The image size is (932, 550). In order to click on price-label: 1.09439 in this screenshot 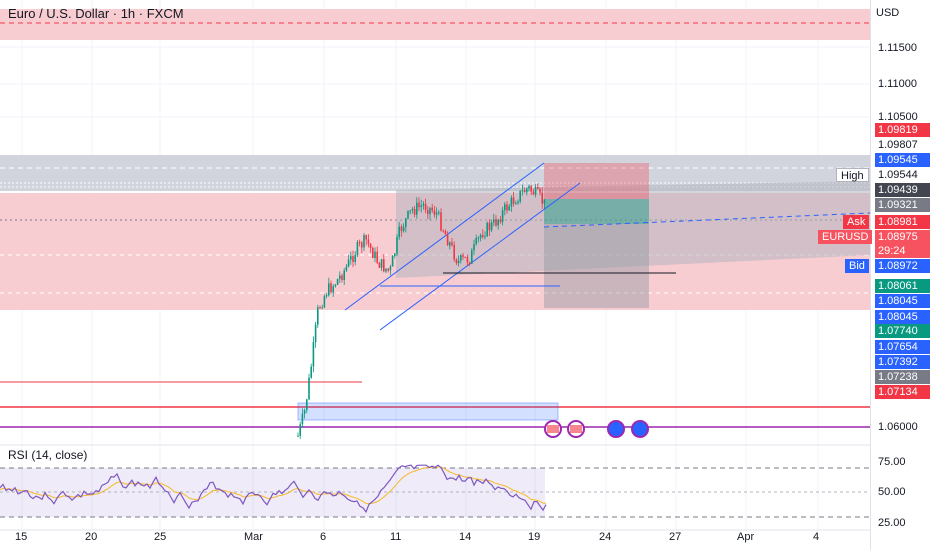, I will do `click(902, 190)`.